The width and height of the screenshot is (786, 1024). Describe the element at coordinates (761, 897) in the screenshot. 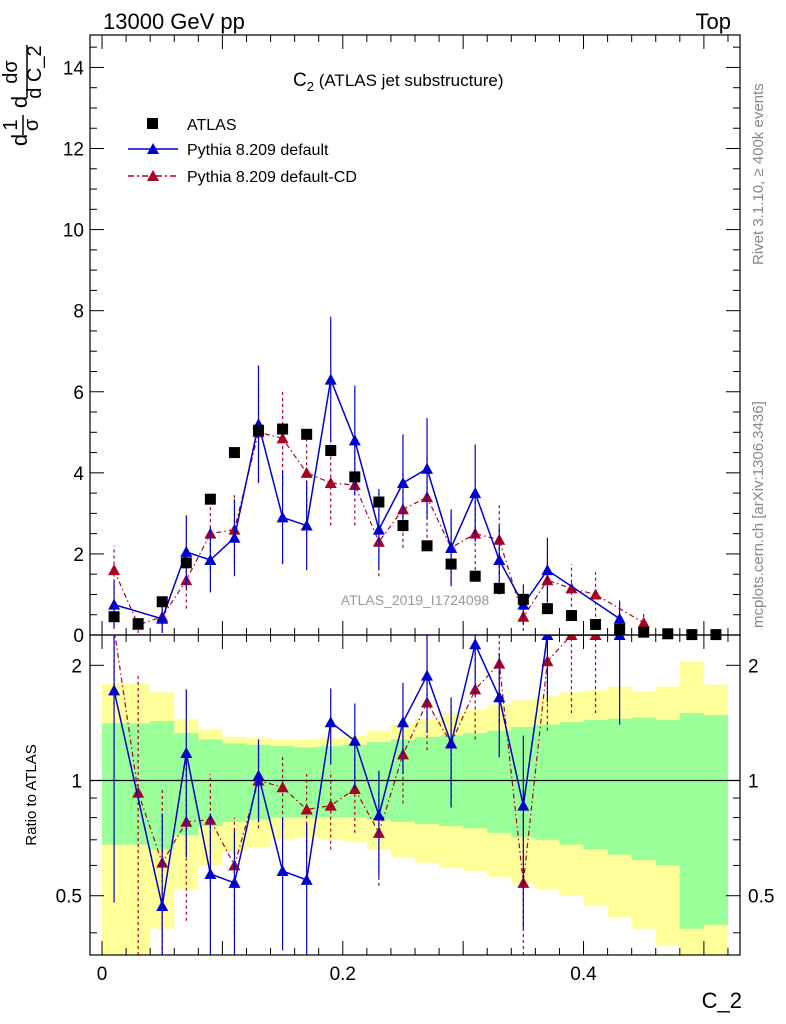

I see `ratio-ytick-label-right: 0.5` at that location.